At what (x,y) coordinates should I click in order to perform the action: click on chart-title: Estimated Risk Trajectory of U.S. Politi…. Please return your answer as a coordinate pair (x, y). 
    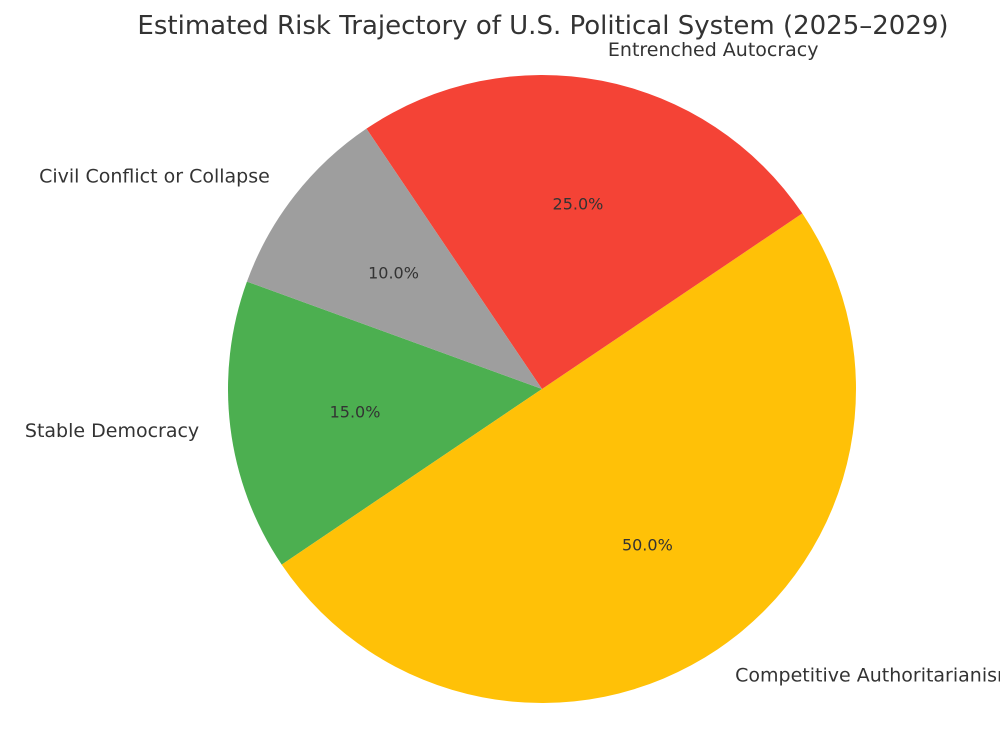
    Looking at the image, I should click on (542, 26).